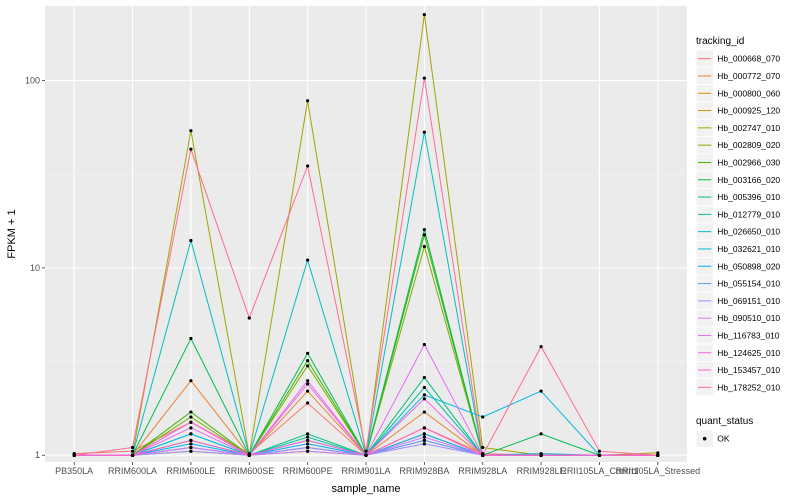 Image resolution: width=800 pixels, height=500 pixels. I want to click on legend-label: Hb_005396_010, so click(748, 197).